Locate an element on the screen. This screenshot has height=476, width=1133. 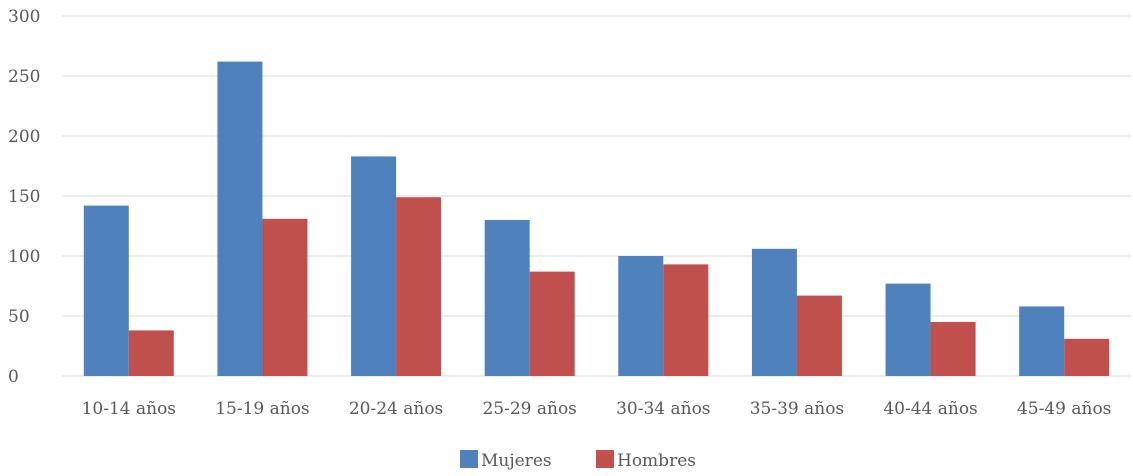
y-tick-label: 0 is located at coordinates (13, 377).